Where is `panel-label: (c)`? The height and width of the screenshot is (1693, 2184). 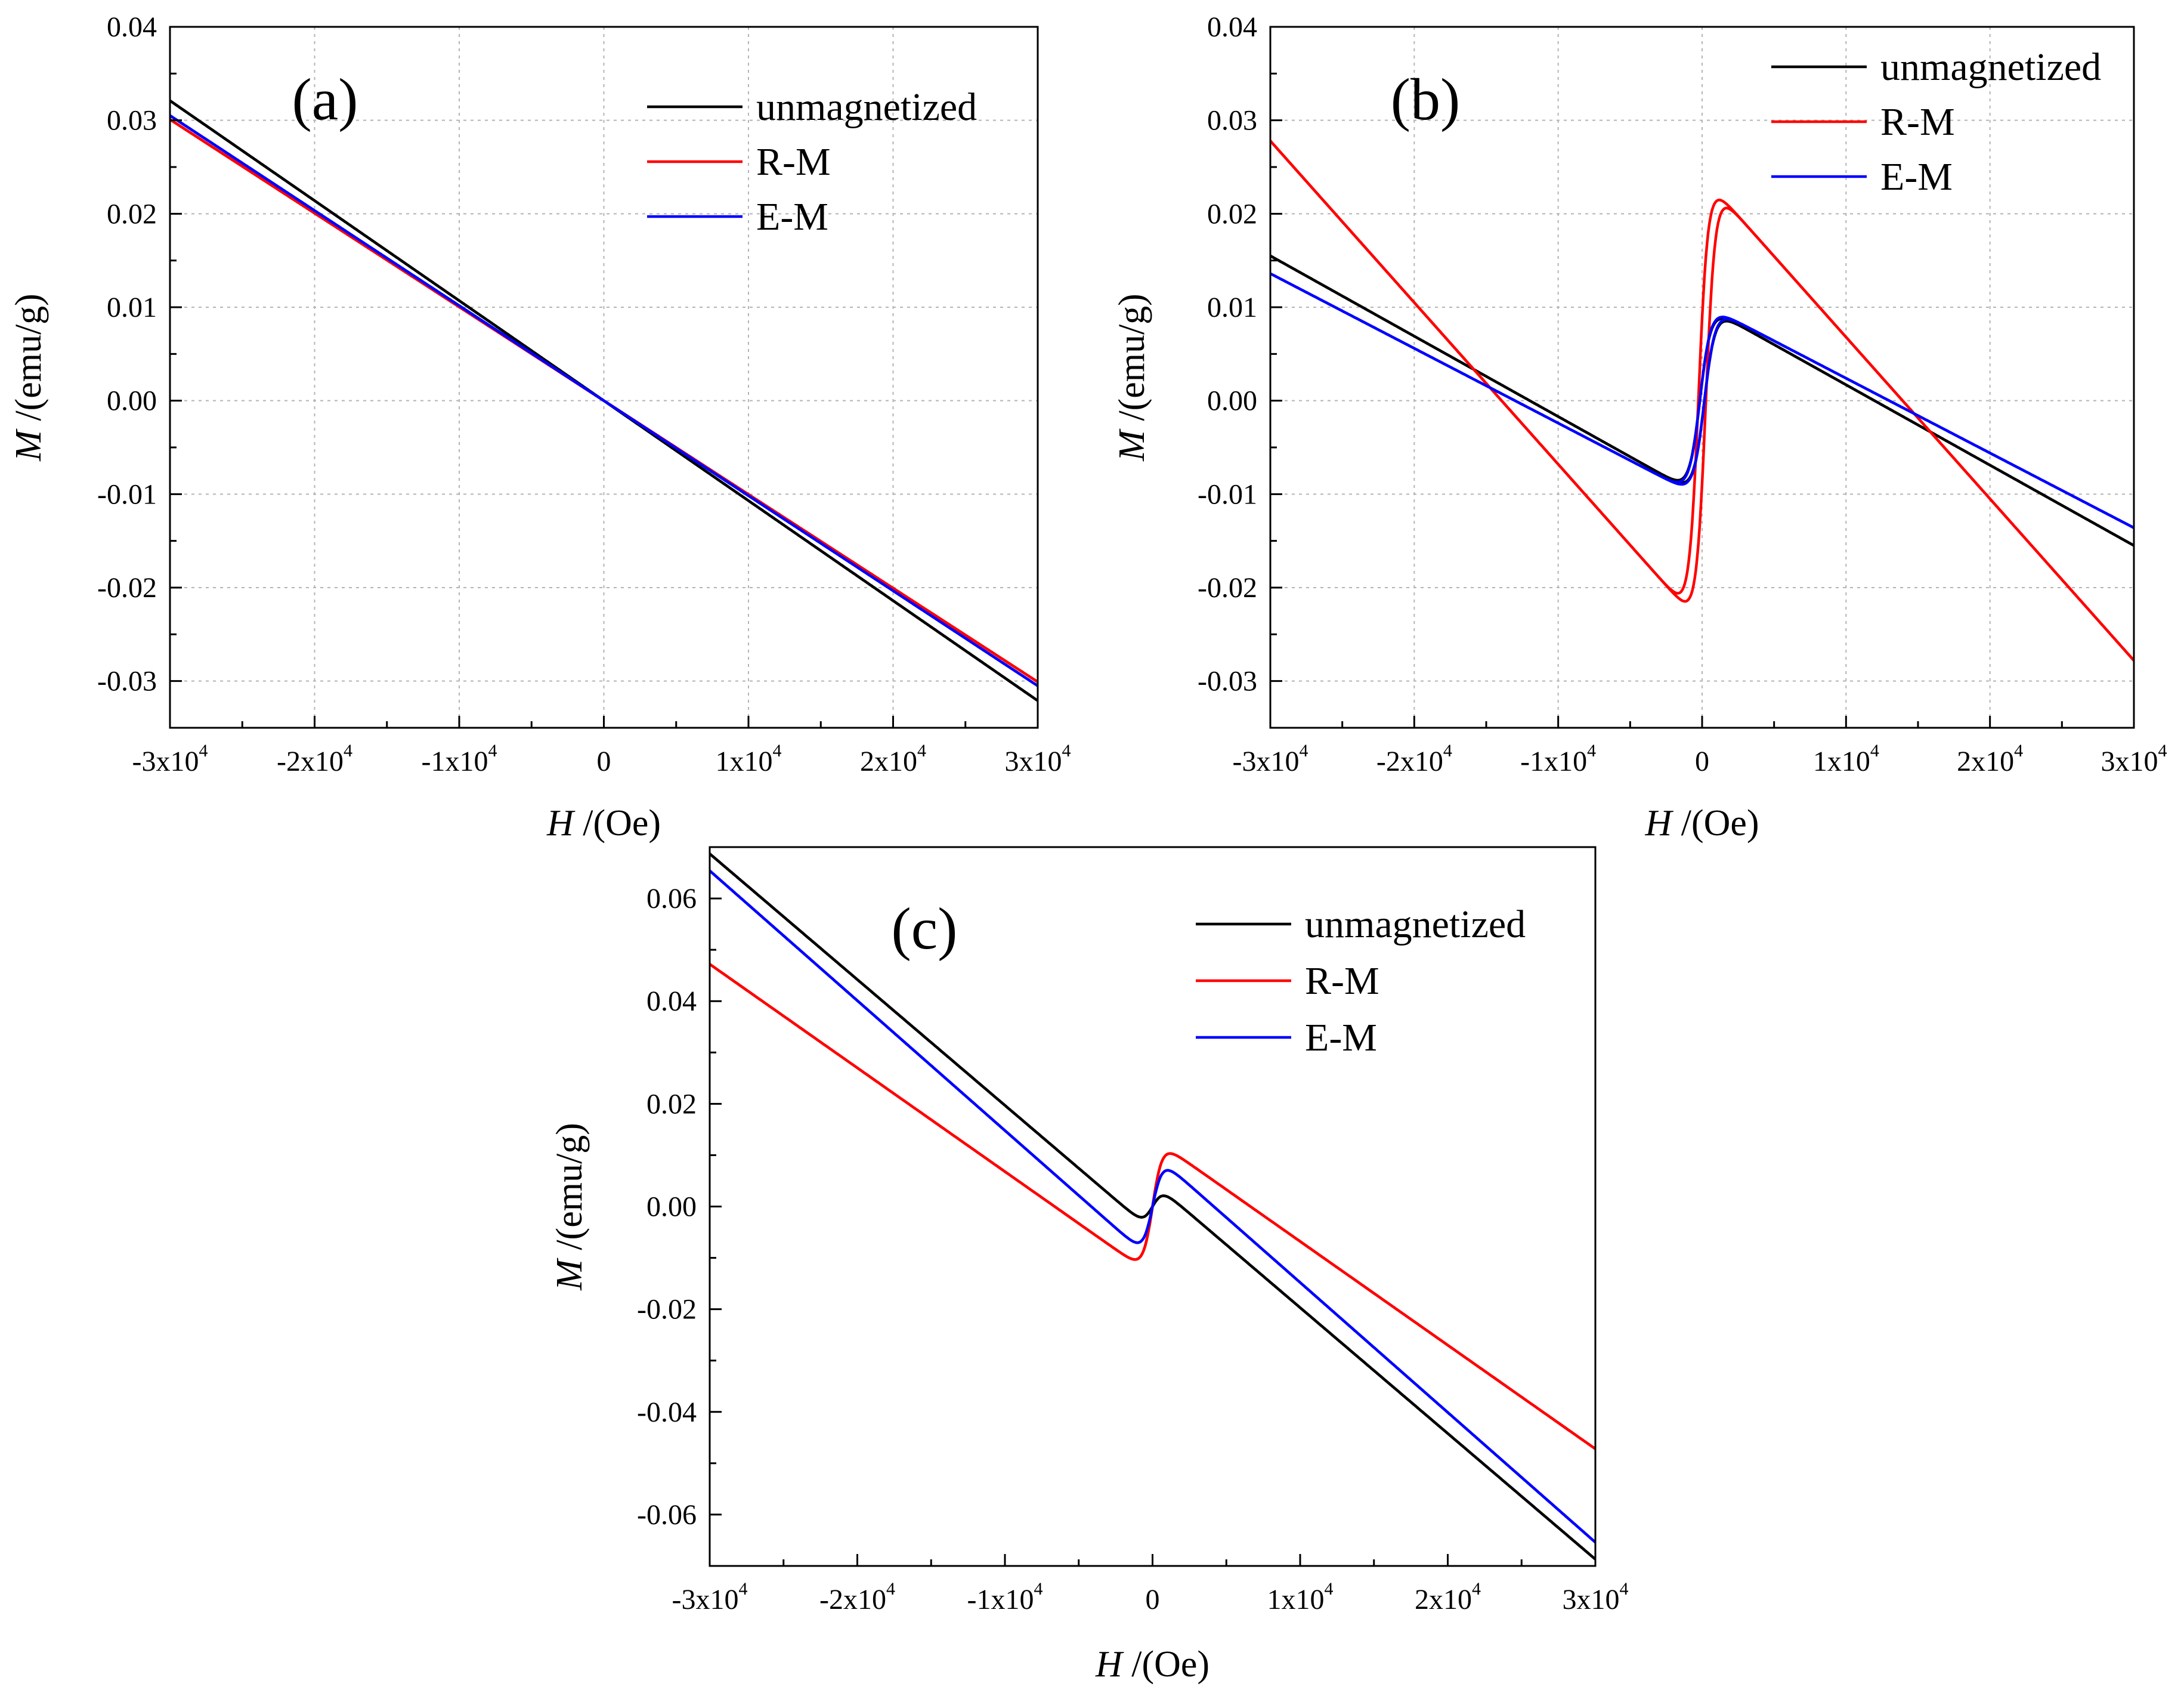
panel-label: (c) is located at coordinates (925, 929).